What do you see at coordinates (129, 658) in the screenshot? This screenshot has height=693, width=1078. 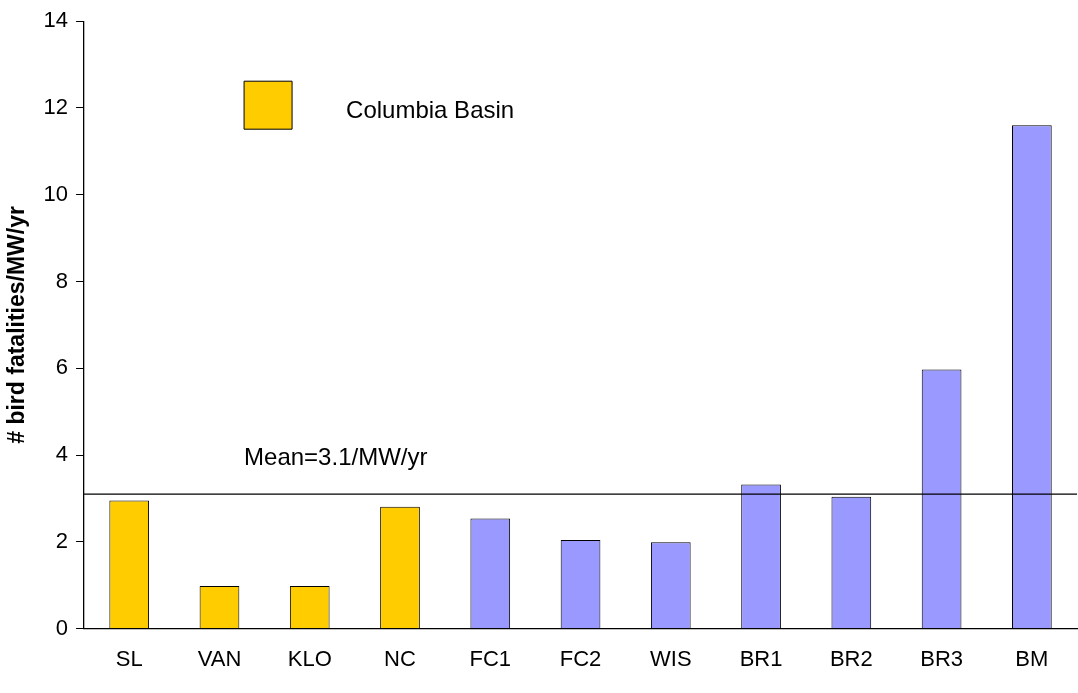 I see `x-tick-label: SL` at bounding box center [129, 658].